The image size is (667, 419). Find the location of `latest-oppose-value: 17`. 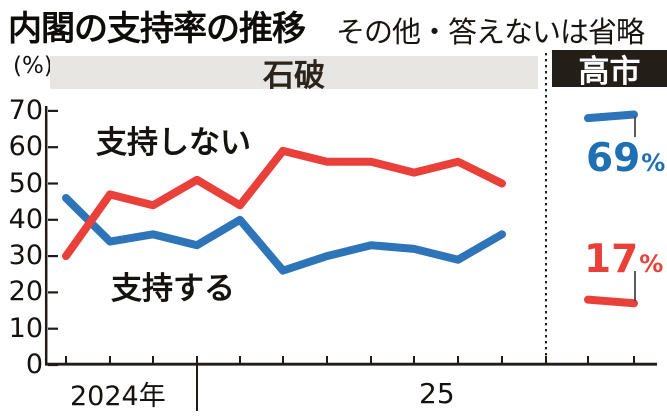

latest-oppose-value: 17 is located at coordinates (611, 259).